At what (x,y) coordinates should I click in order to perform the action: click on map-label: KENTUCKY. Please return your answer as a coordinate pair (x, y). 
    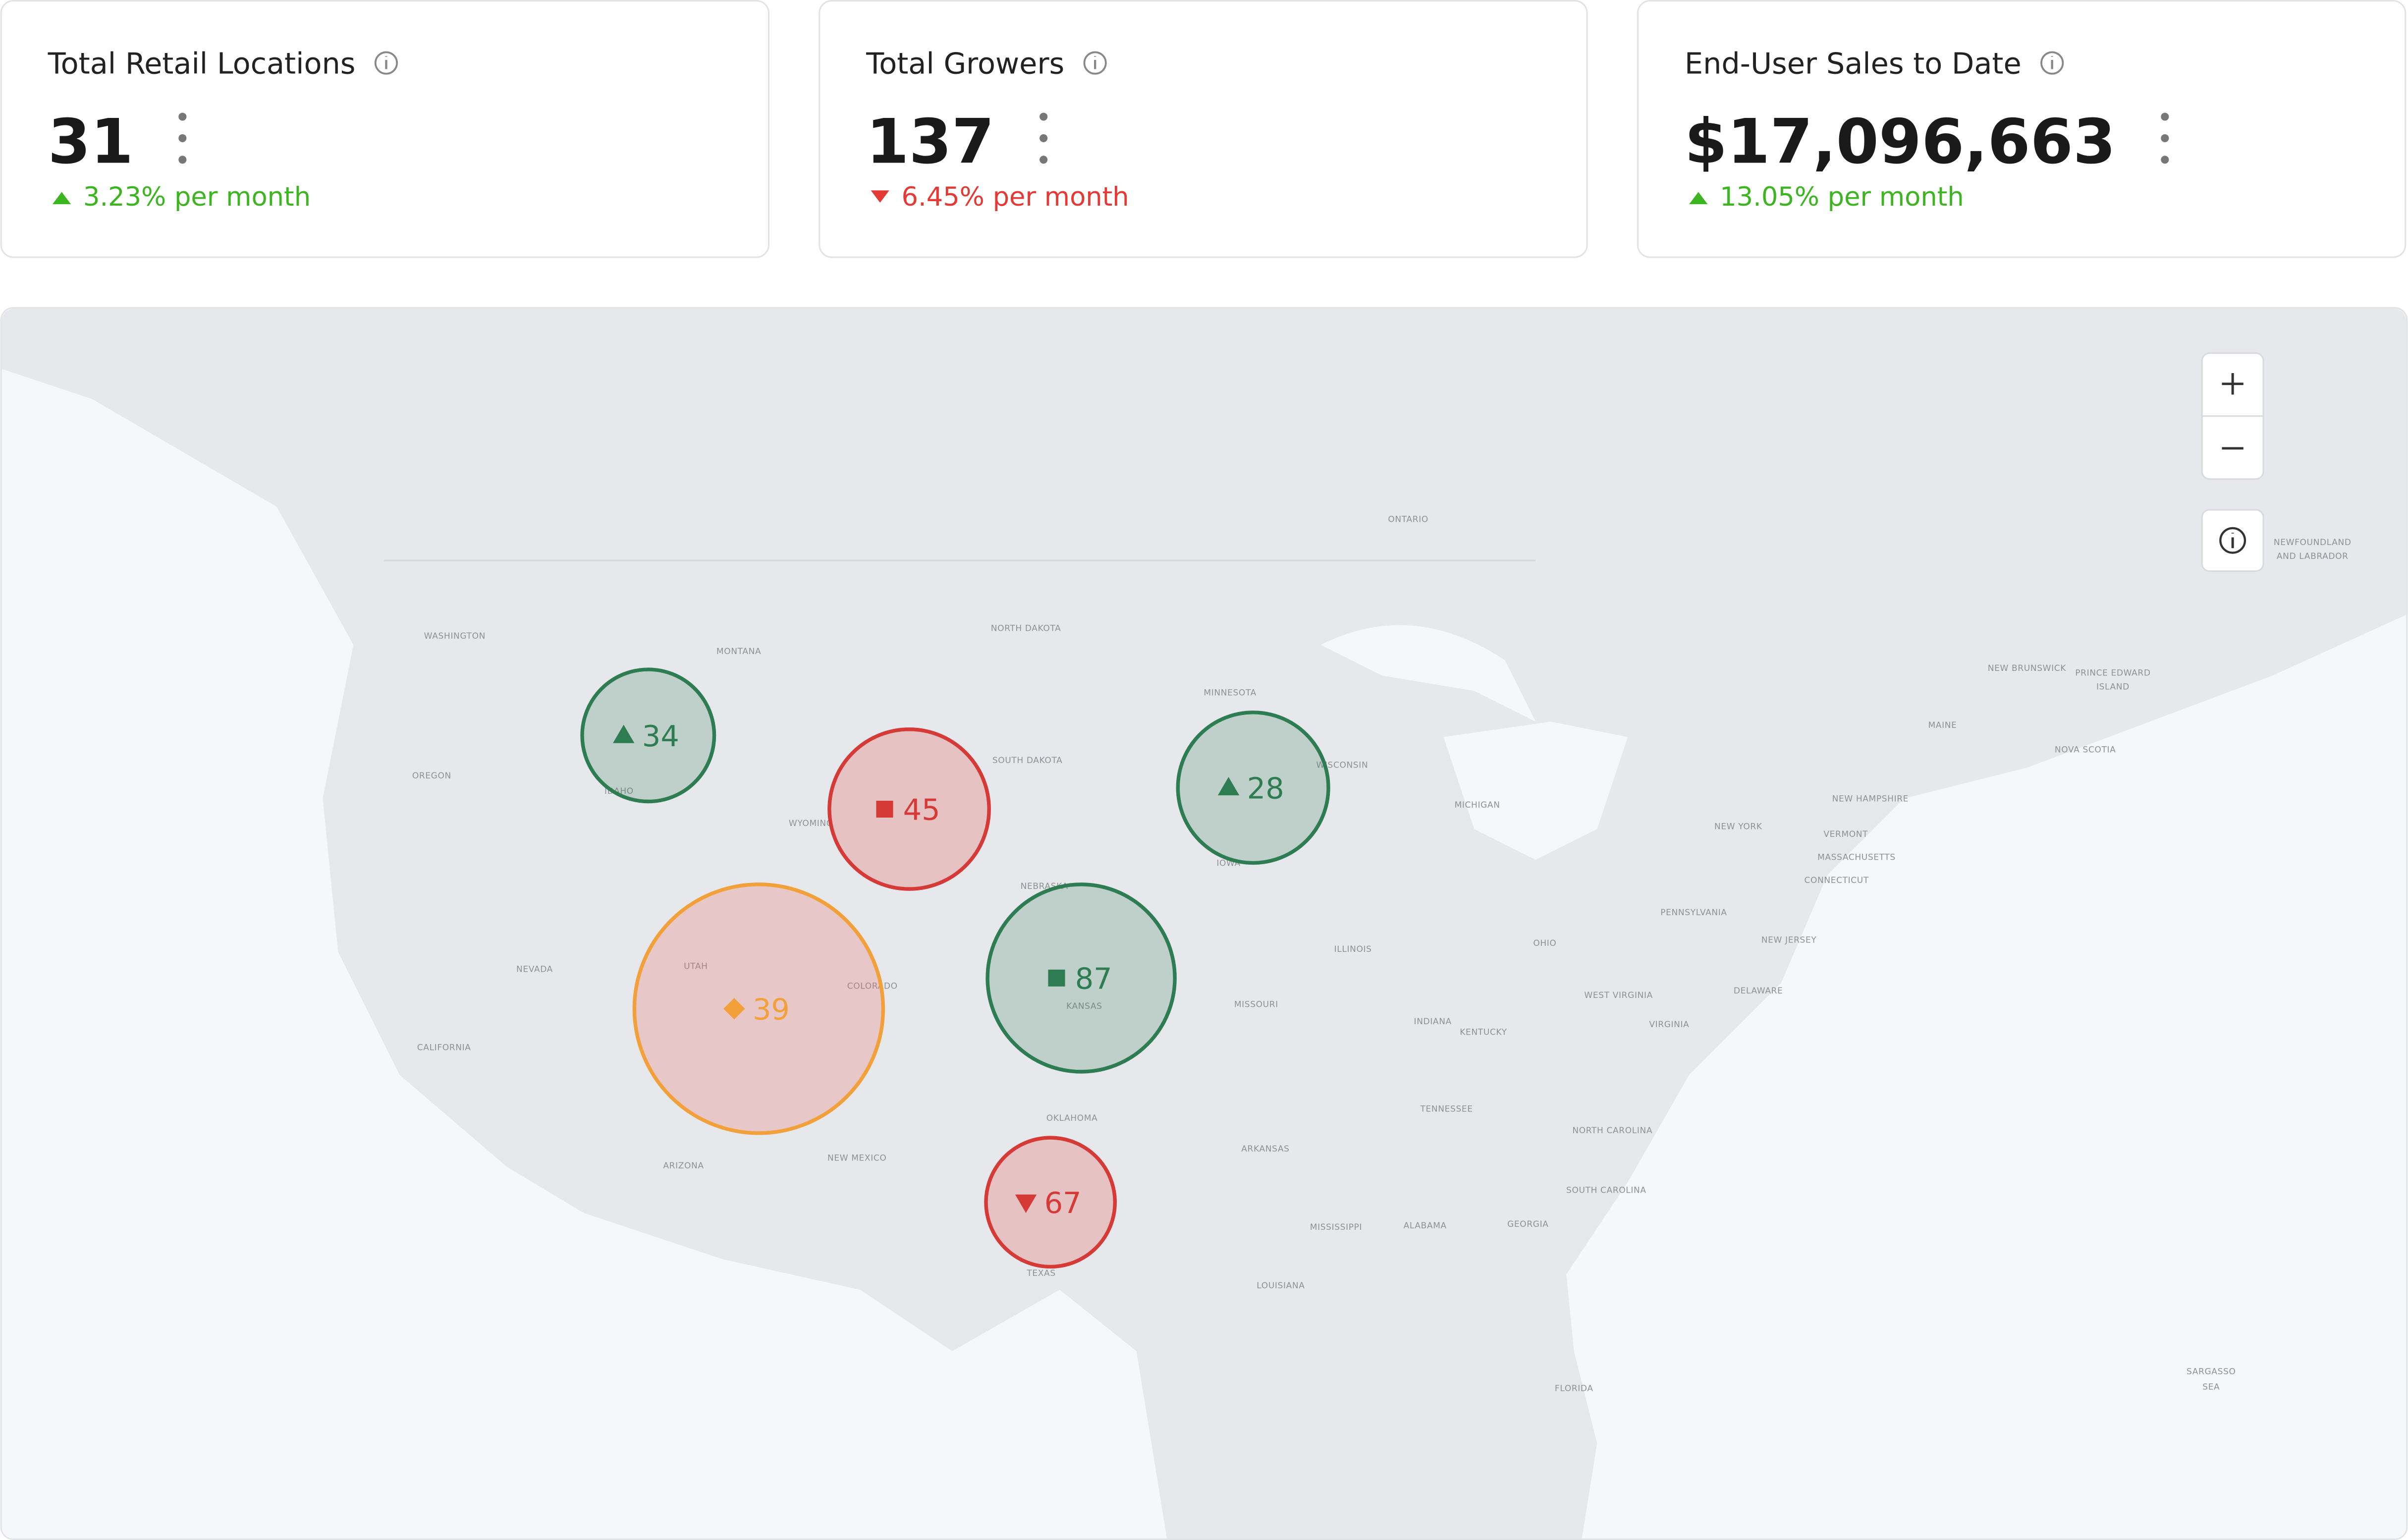
    Looking at the image, I should click on (1483, 1033).